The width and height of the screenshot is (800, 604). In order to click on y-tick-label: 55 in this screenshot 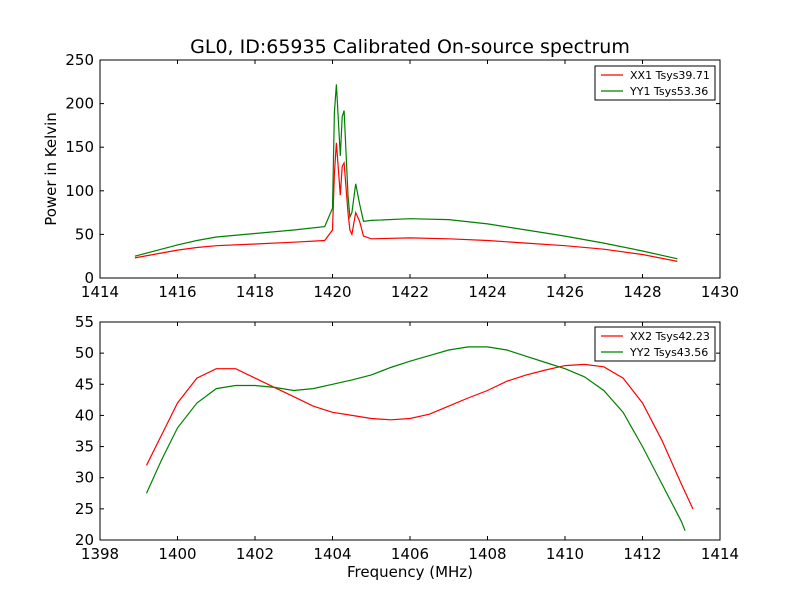, I will do `click(84, 322)`.